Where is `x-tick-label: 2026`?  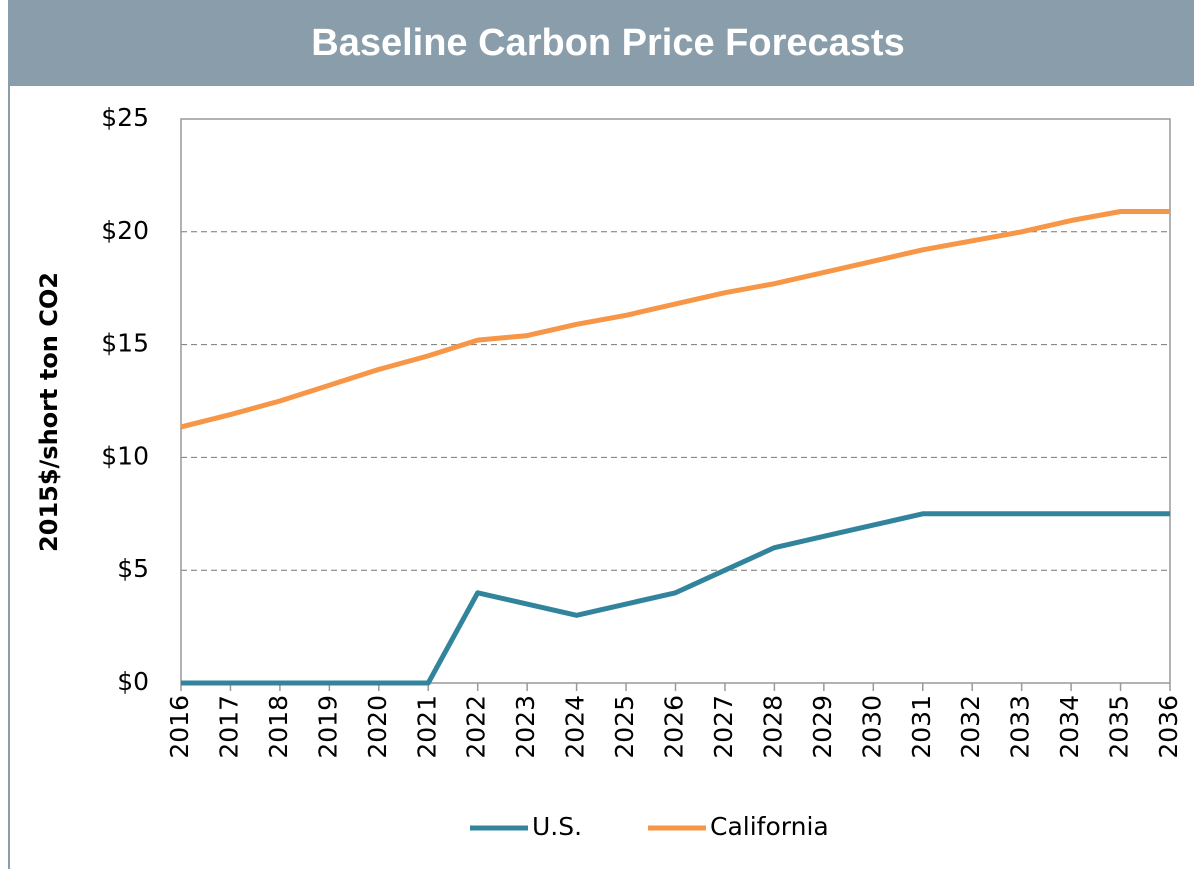 x-tick-label: 2026 is located at coordinates (674, 727).